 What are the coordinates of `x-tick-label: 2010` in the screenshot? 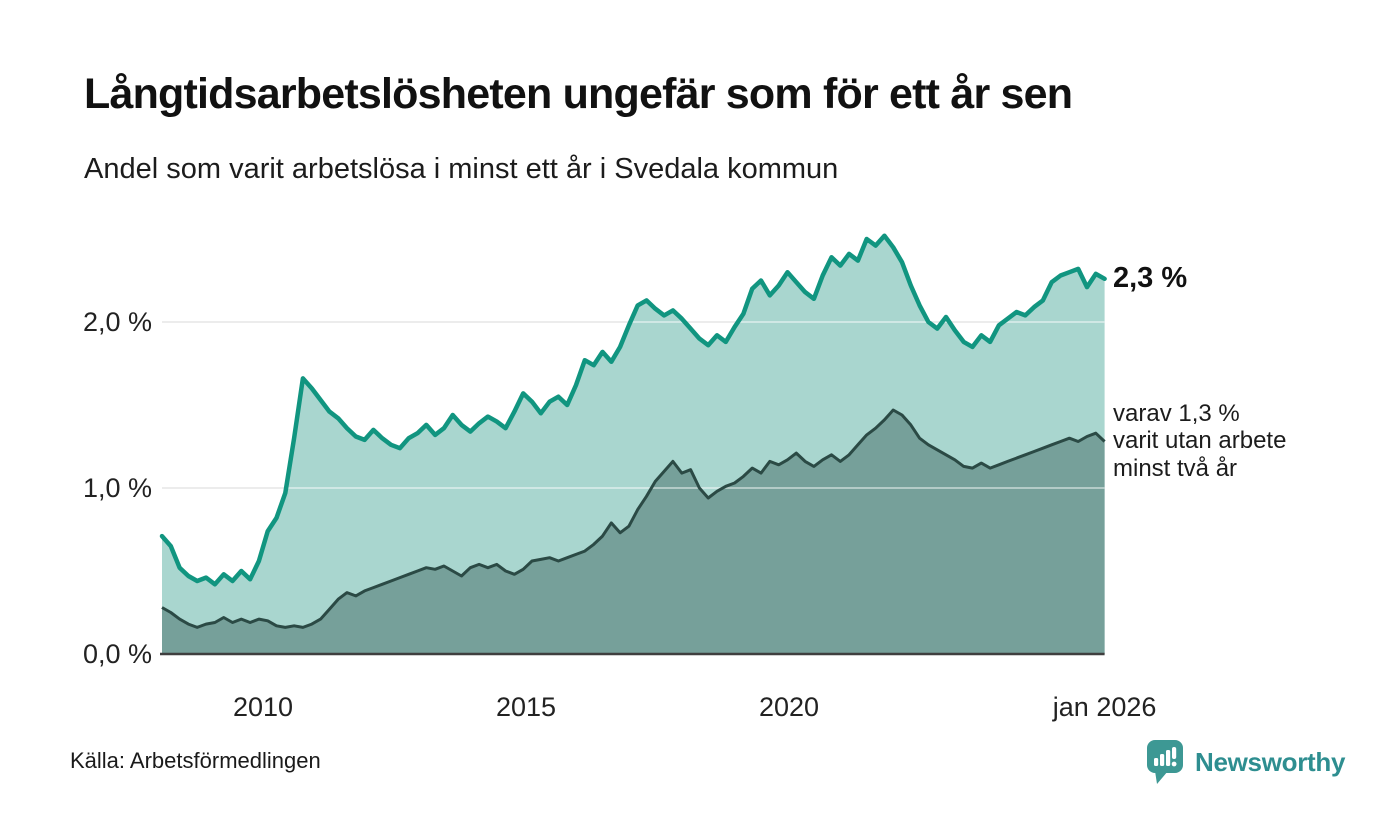 It's located at (263, 707).